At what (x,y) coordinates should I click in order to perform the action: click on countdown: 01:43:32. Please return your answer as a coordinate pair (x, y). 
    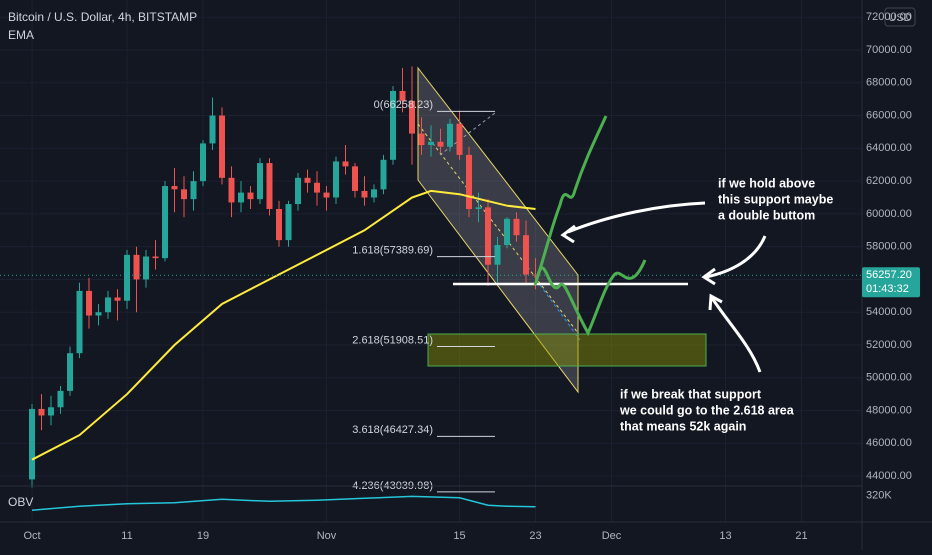
    Looking at the image, I should click on (887, 289).